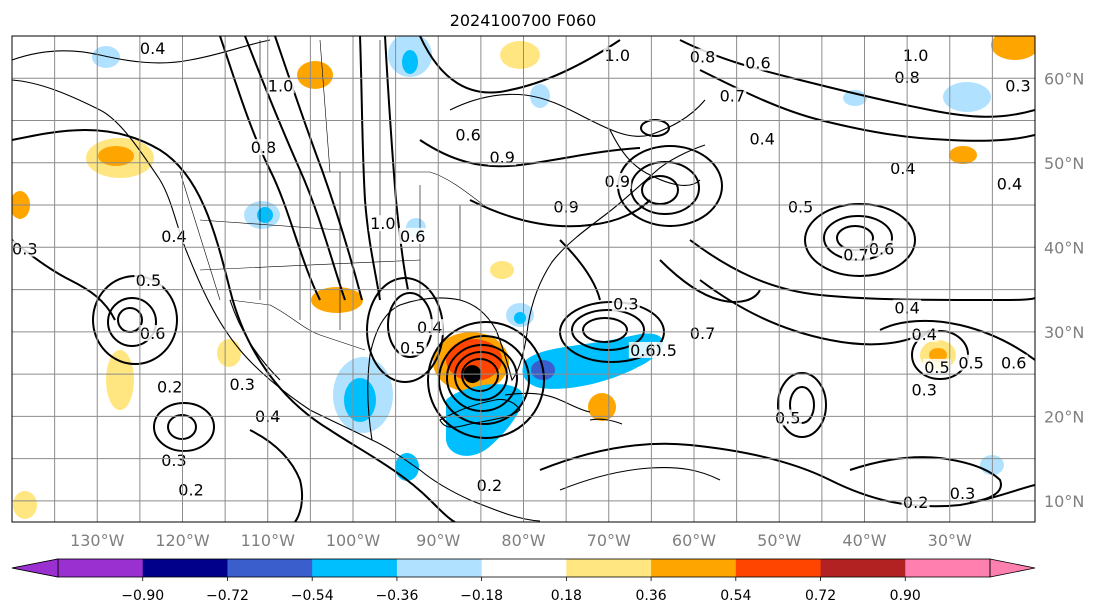  What do you see at coordinates (694, 540) in the screenshot?
I see `longitude-tick-label: 60°W` at bounding box center [694, 540].